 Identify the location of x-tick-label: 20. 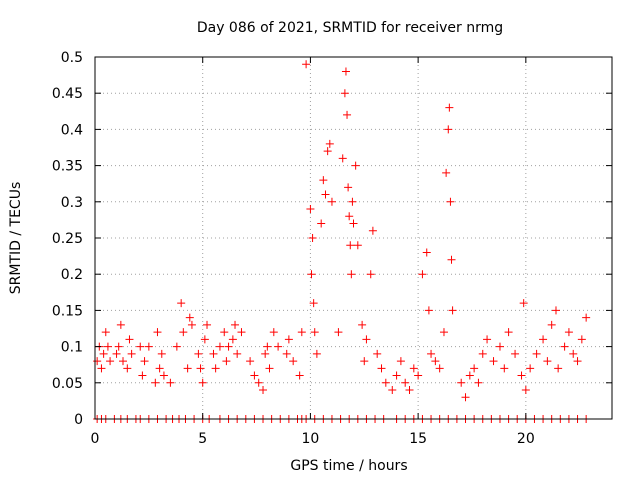
(526, 439).